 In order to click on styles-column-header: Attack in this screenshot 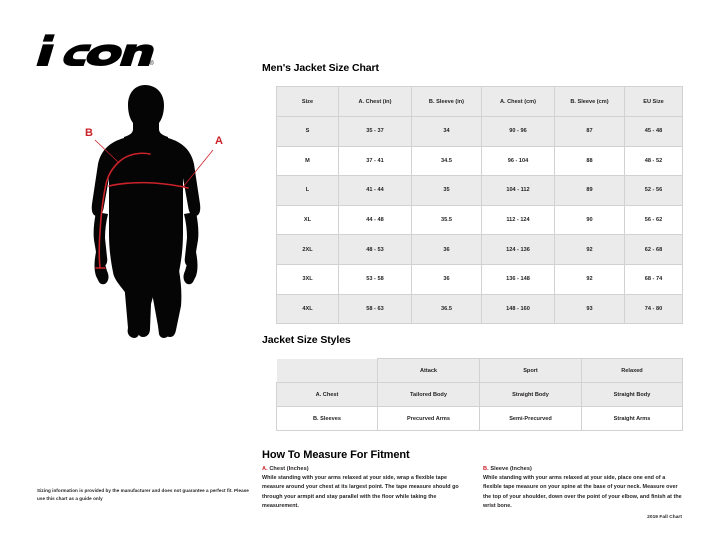, I will do `click(428, 370)`.